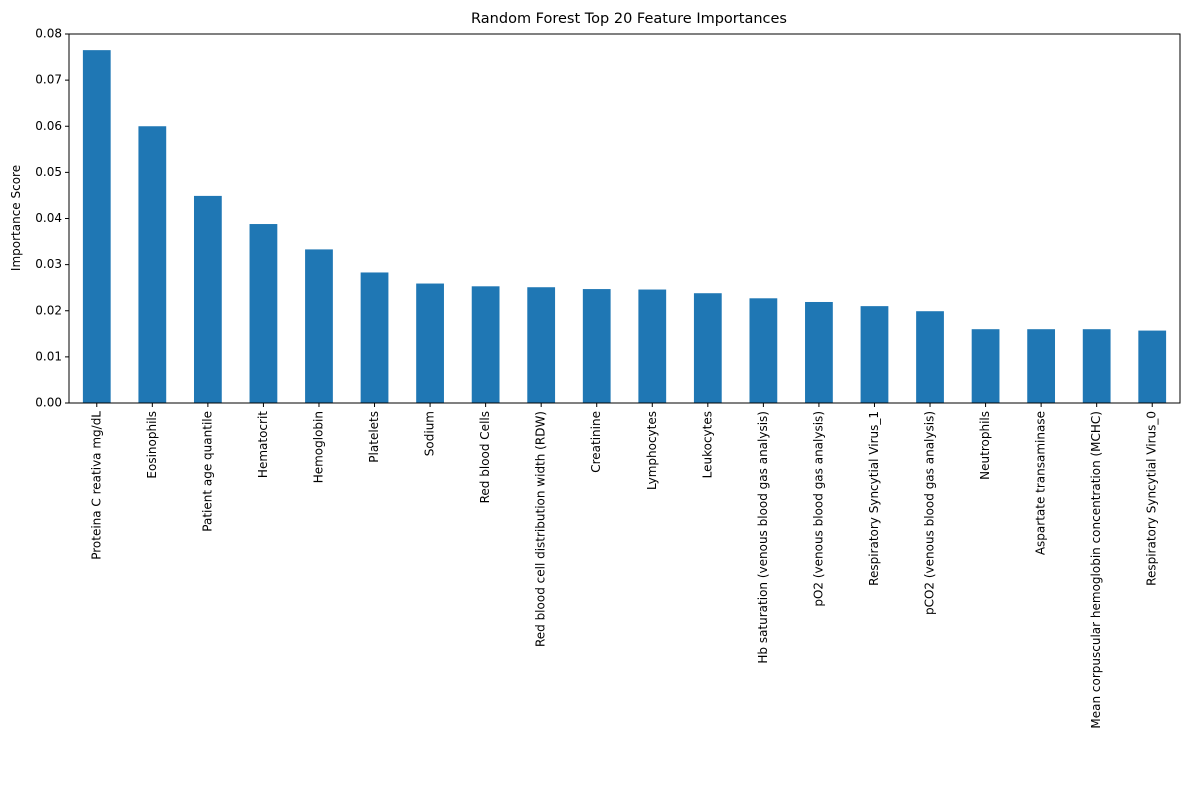 The width and height of the screenshot is (1189, 790). Describe the element at coordinates (48, 264) in the screenshot. I see `y-tick-label: 0.03` at that location.